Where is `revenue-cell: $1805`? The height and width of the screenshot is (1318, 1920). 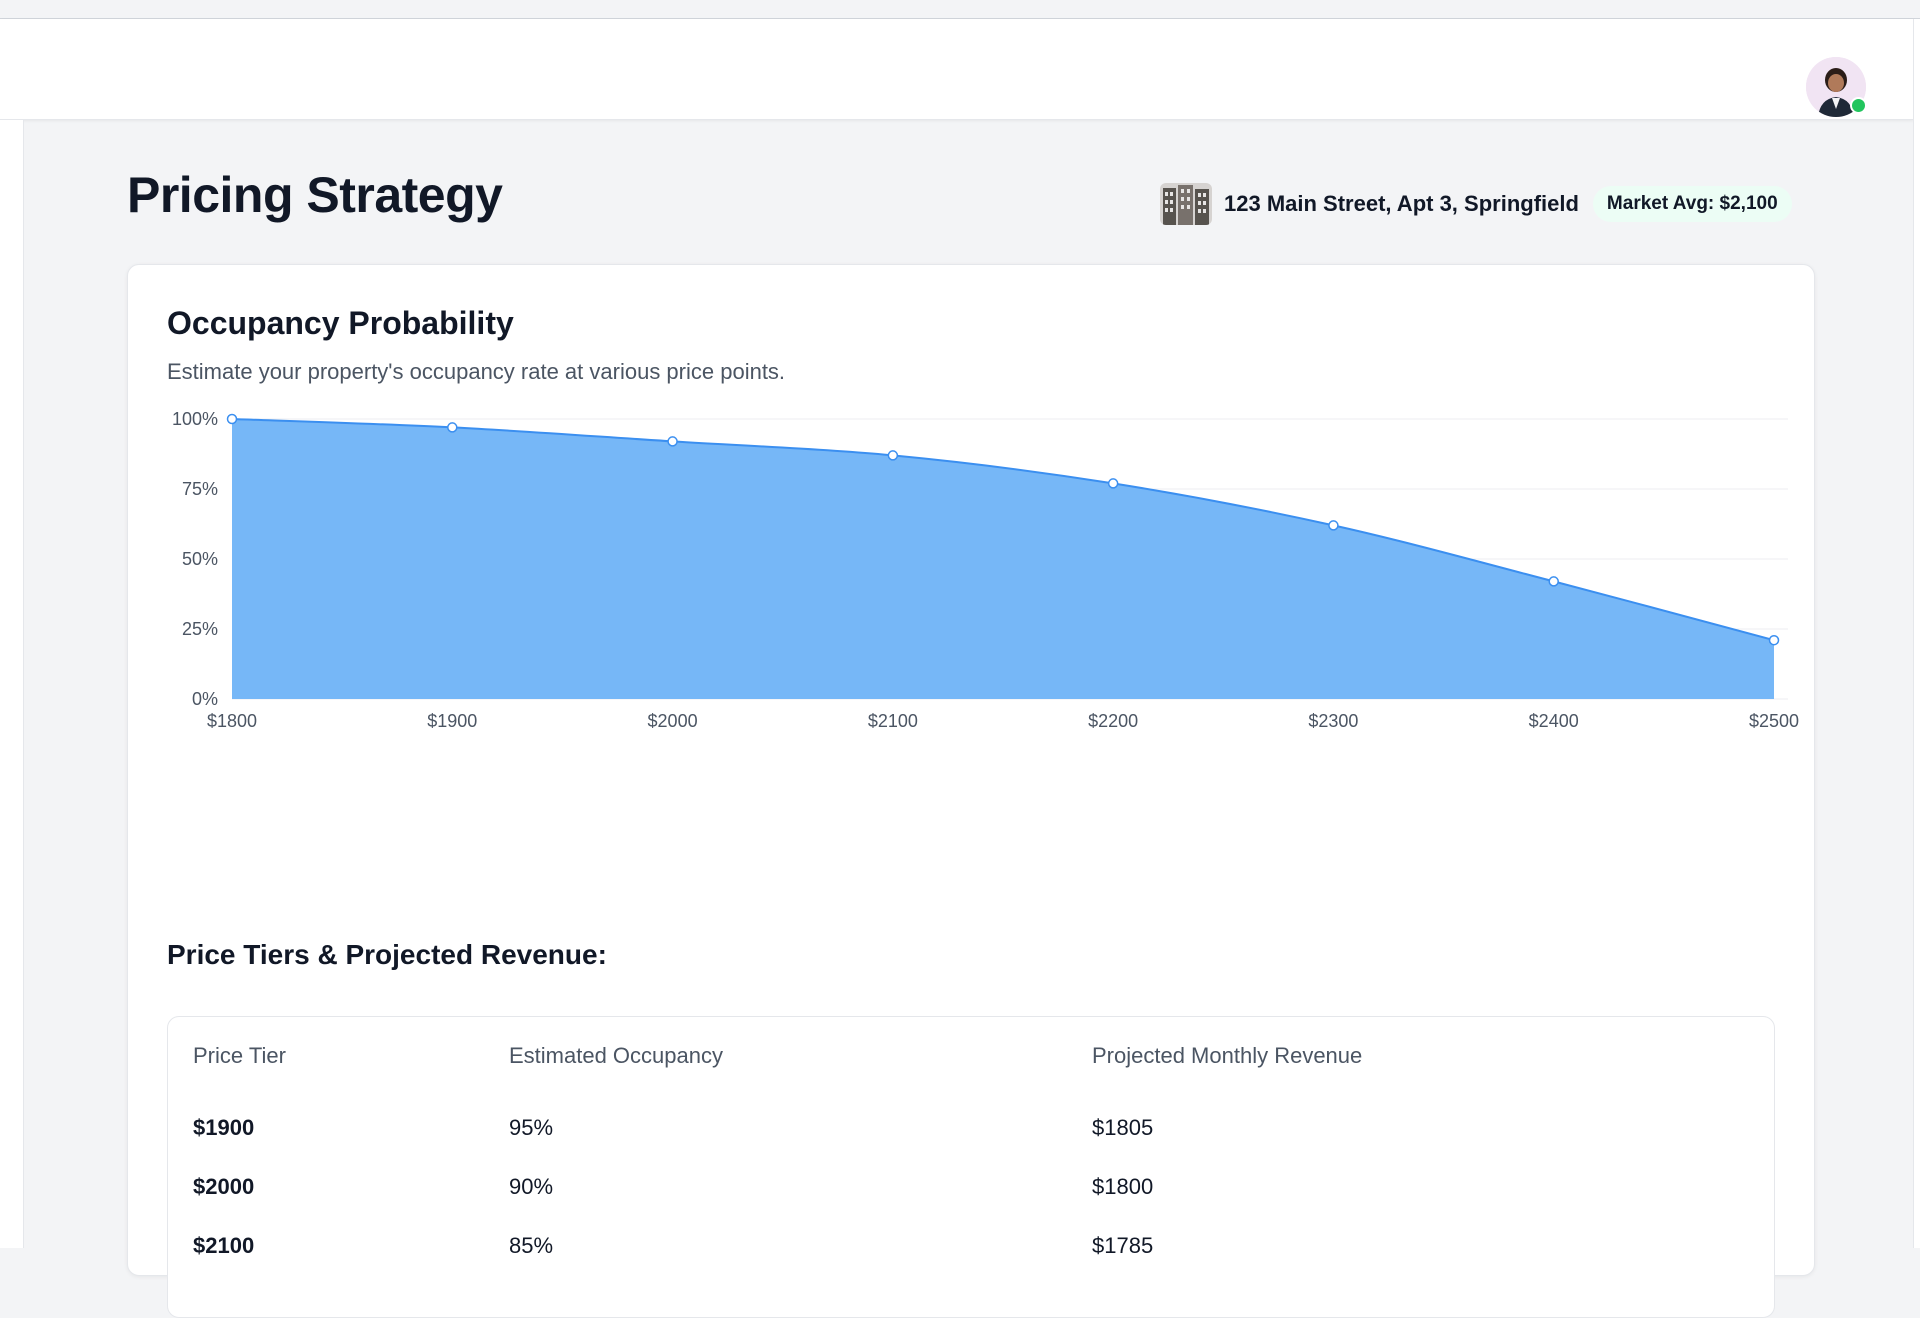 revenue-cell: $1805 is located at coordinates (1123, 1127).